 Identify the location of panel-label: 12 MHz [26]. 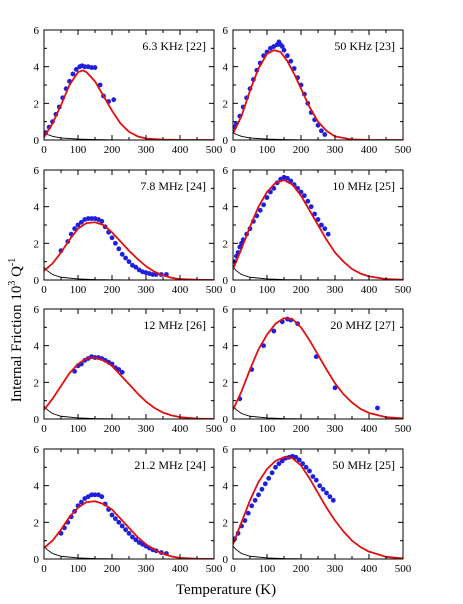
(174, 325).